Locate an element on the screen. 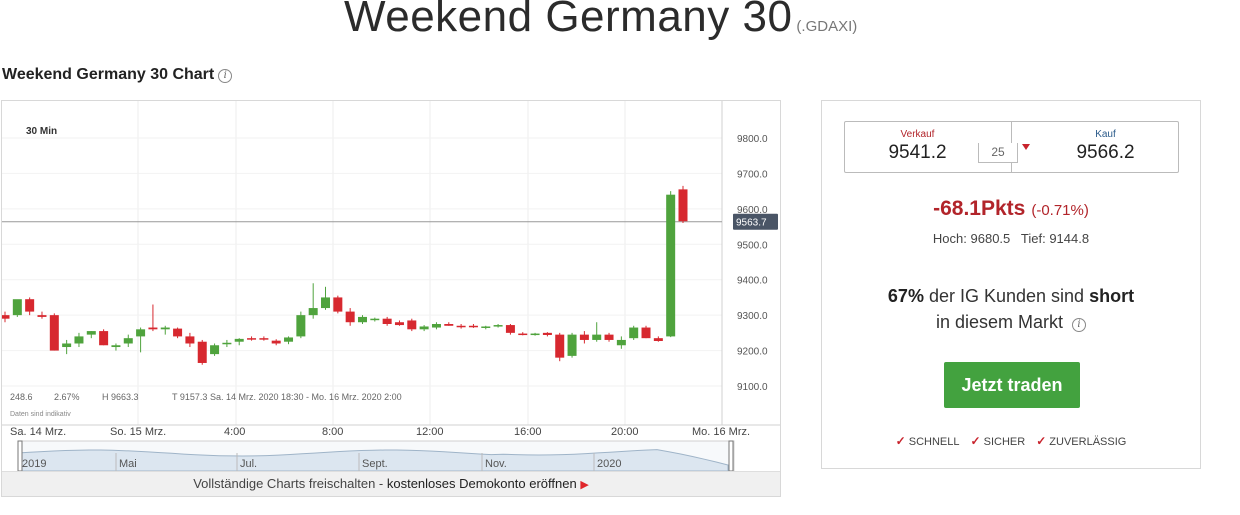 The width and height of the screenshot is (1240, 515). chart-info-text: 2.67% is located at coordinates (67, 397).